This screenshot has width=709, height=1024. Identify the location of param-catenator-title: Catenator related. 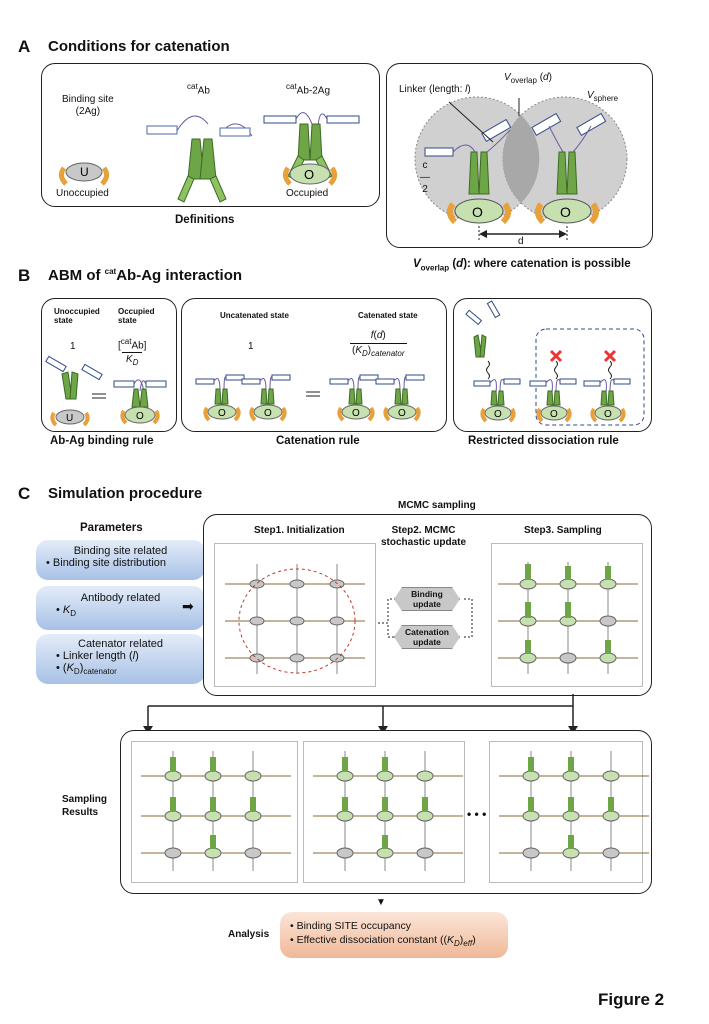
(120, 644).